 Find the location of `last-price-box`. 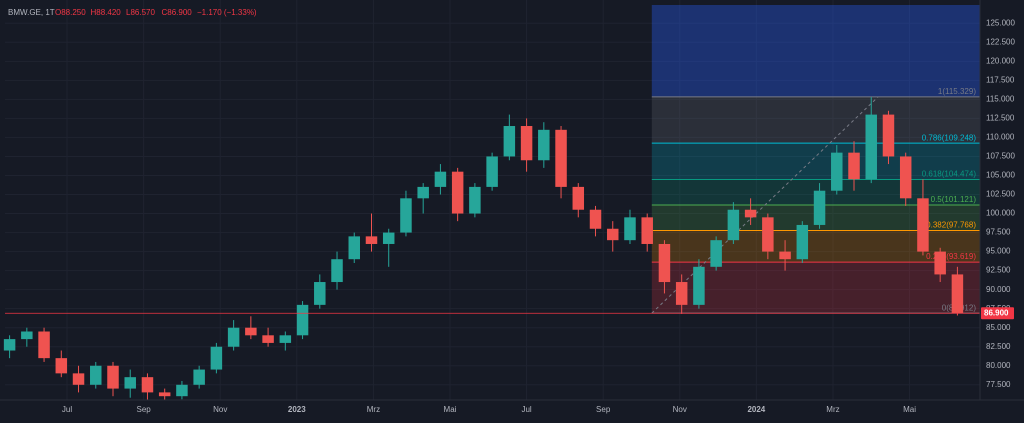

last-price-box is located at coordinates (997, 313).